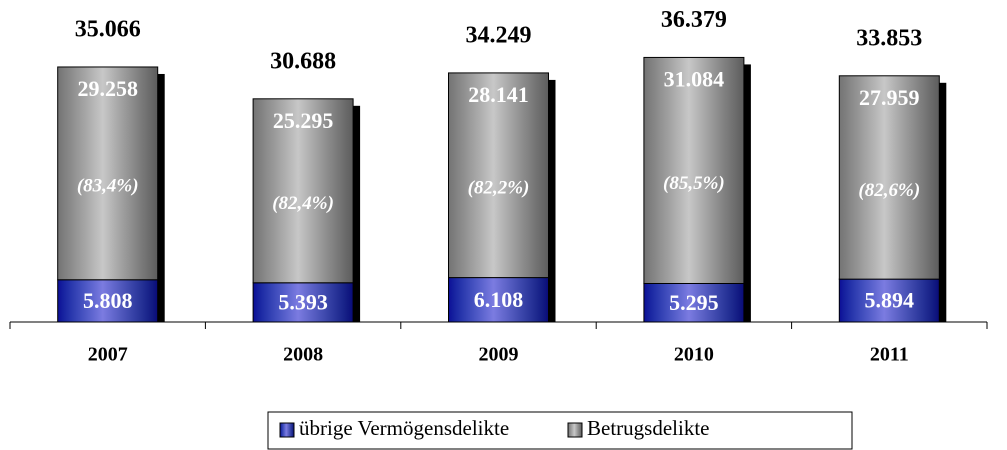 Image resolution: width=1007 pixels, height=450 pixels. Describe the element at coordinates (499, 188) in the screenshot. I see `share-label: (82,2%)` at that location.